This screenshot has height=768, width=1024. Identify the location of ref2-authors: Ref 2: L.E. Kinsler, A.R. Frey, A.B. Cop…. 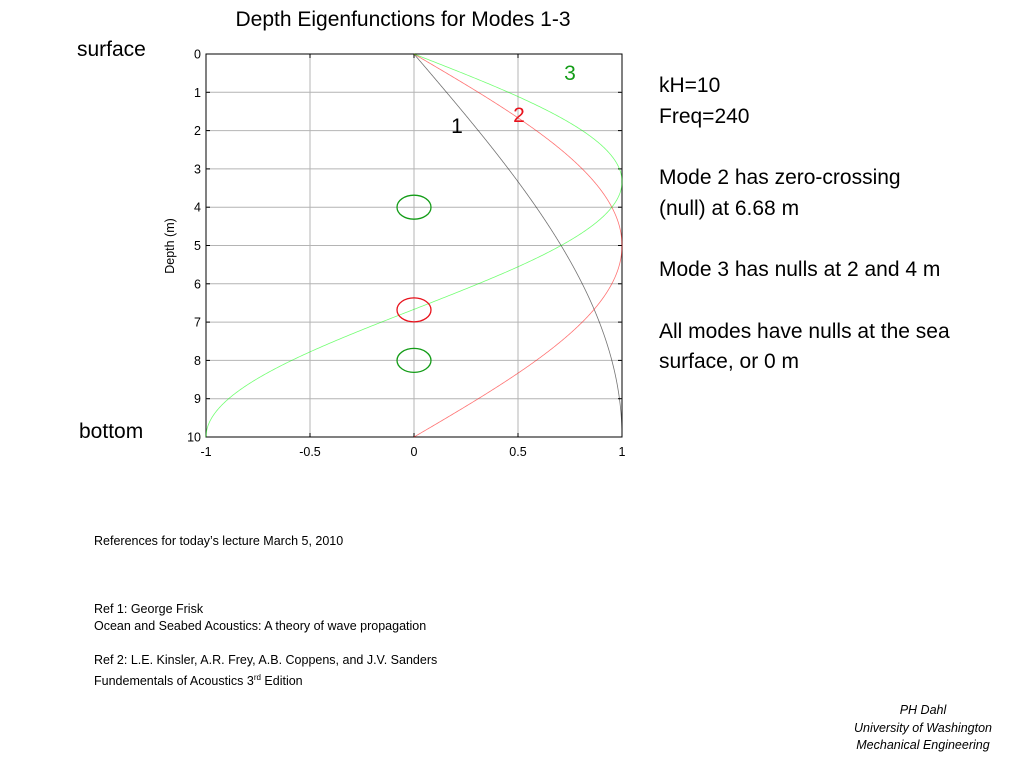
(266, 660).